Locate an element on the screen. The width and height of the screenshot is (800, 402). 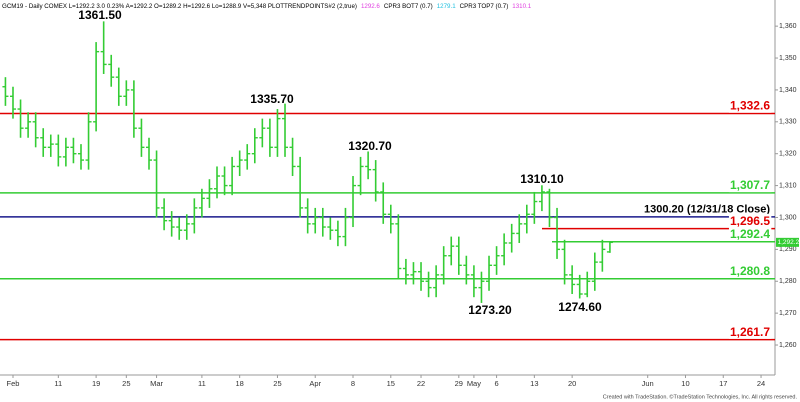
header-part: CPR3 TOP7 (0.7) is located at coordinates (484, 6).